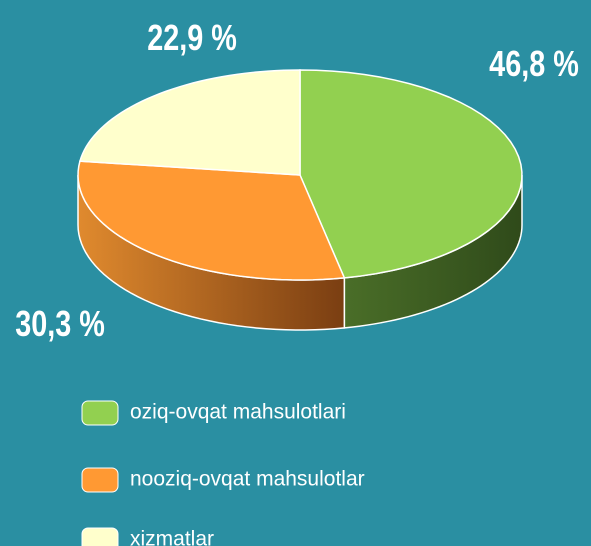  What do you see at coordinates (60, 323) in the screenshot?
I see `value-label: 30,3 %` at bounding box center [60, 323].